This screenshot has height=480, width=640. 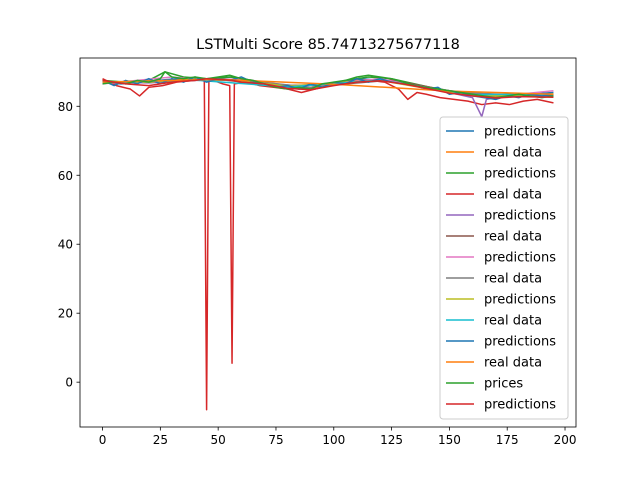 I want to click on y-axis: 0 20 40 60 80, so click(x=69, y=245).